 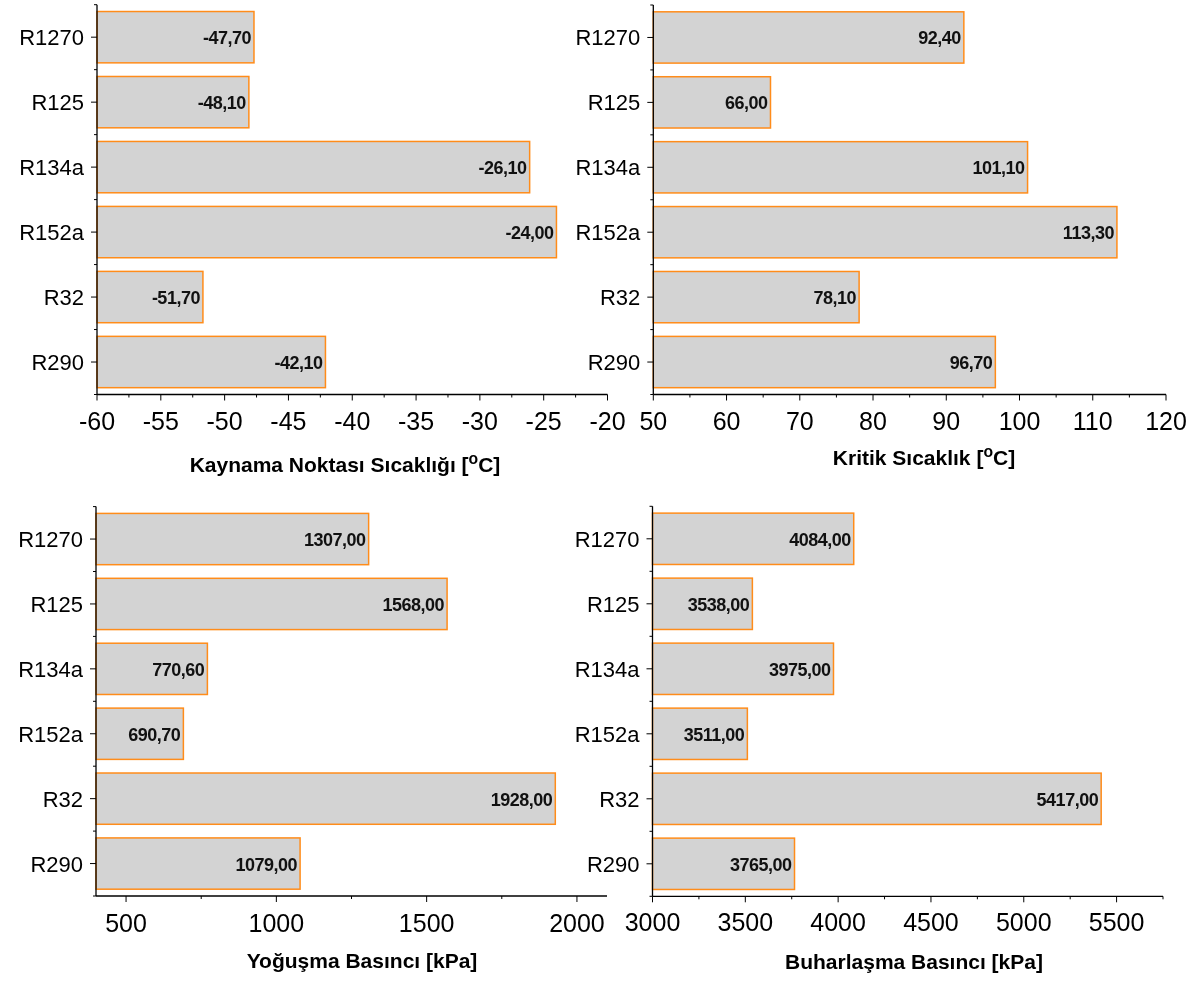 I want to click on x-tick-label: 70, so click(x=799, y=420).